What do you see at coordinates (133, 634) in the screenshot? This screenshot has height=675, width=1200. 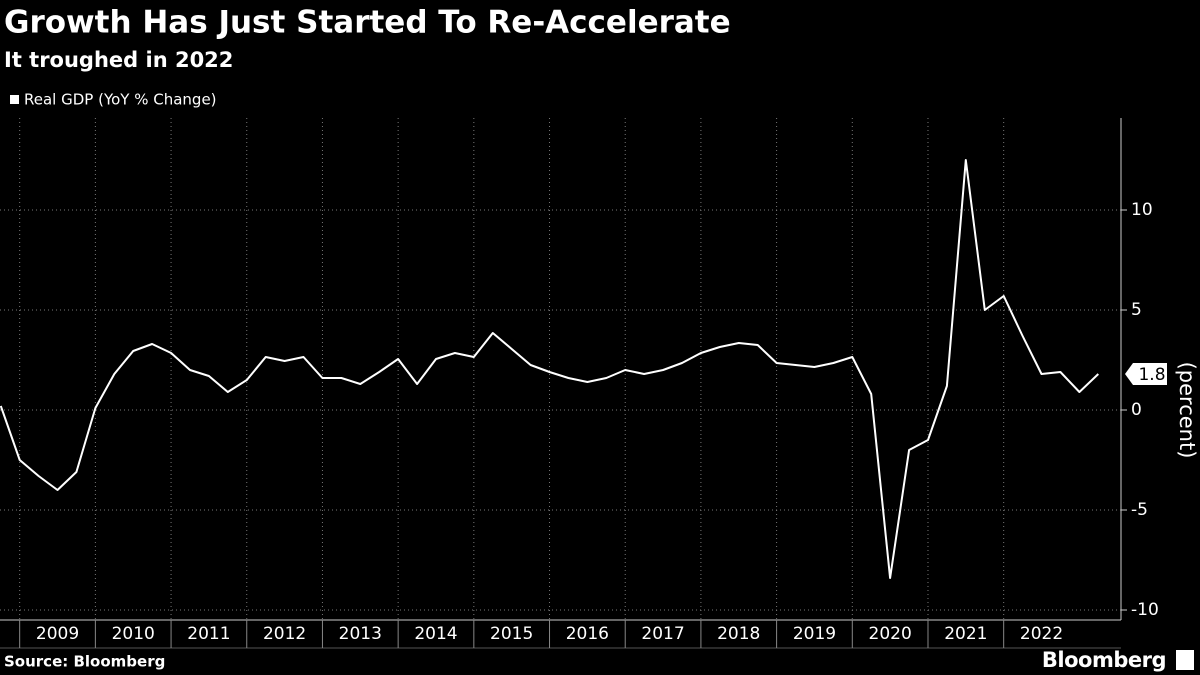 I see `x-tick-label: 2010` at bounding box center [133, 634].